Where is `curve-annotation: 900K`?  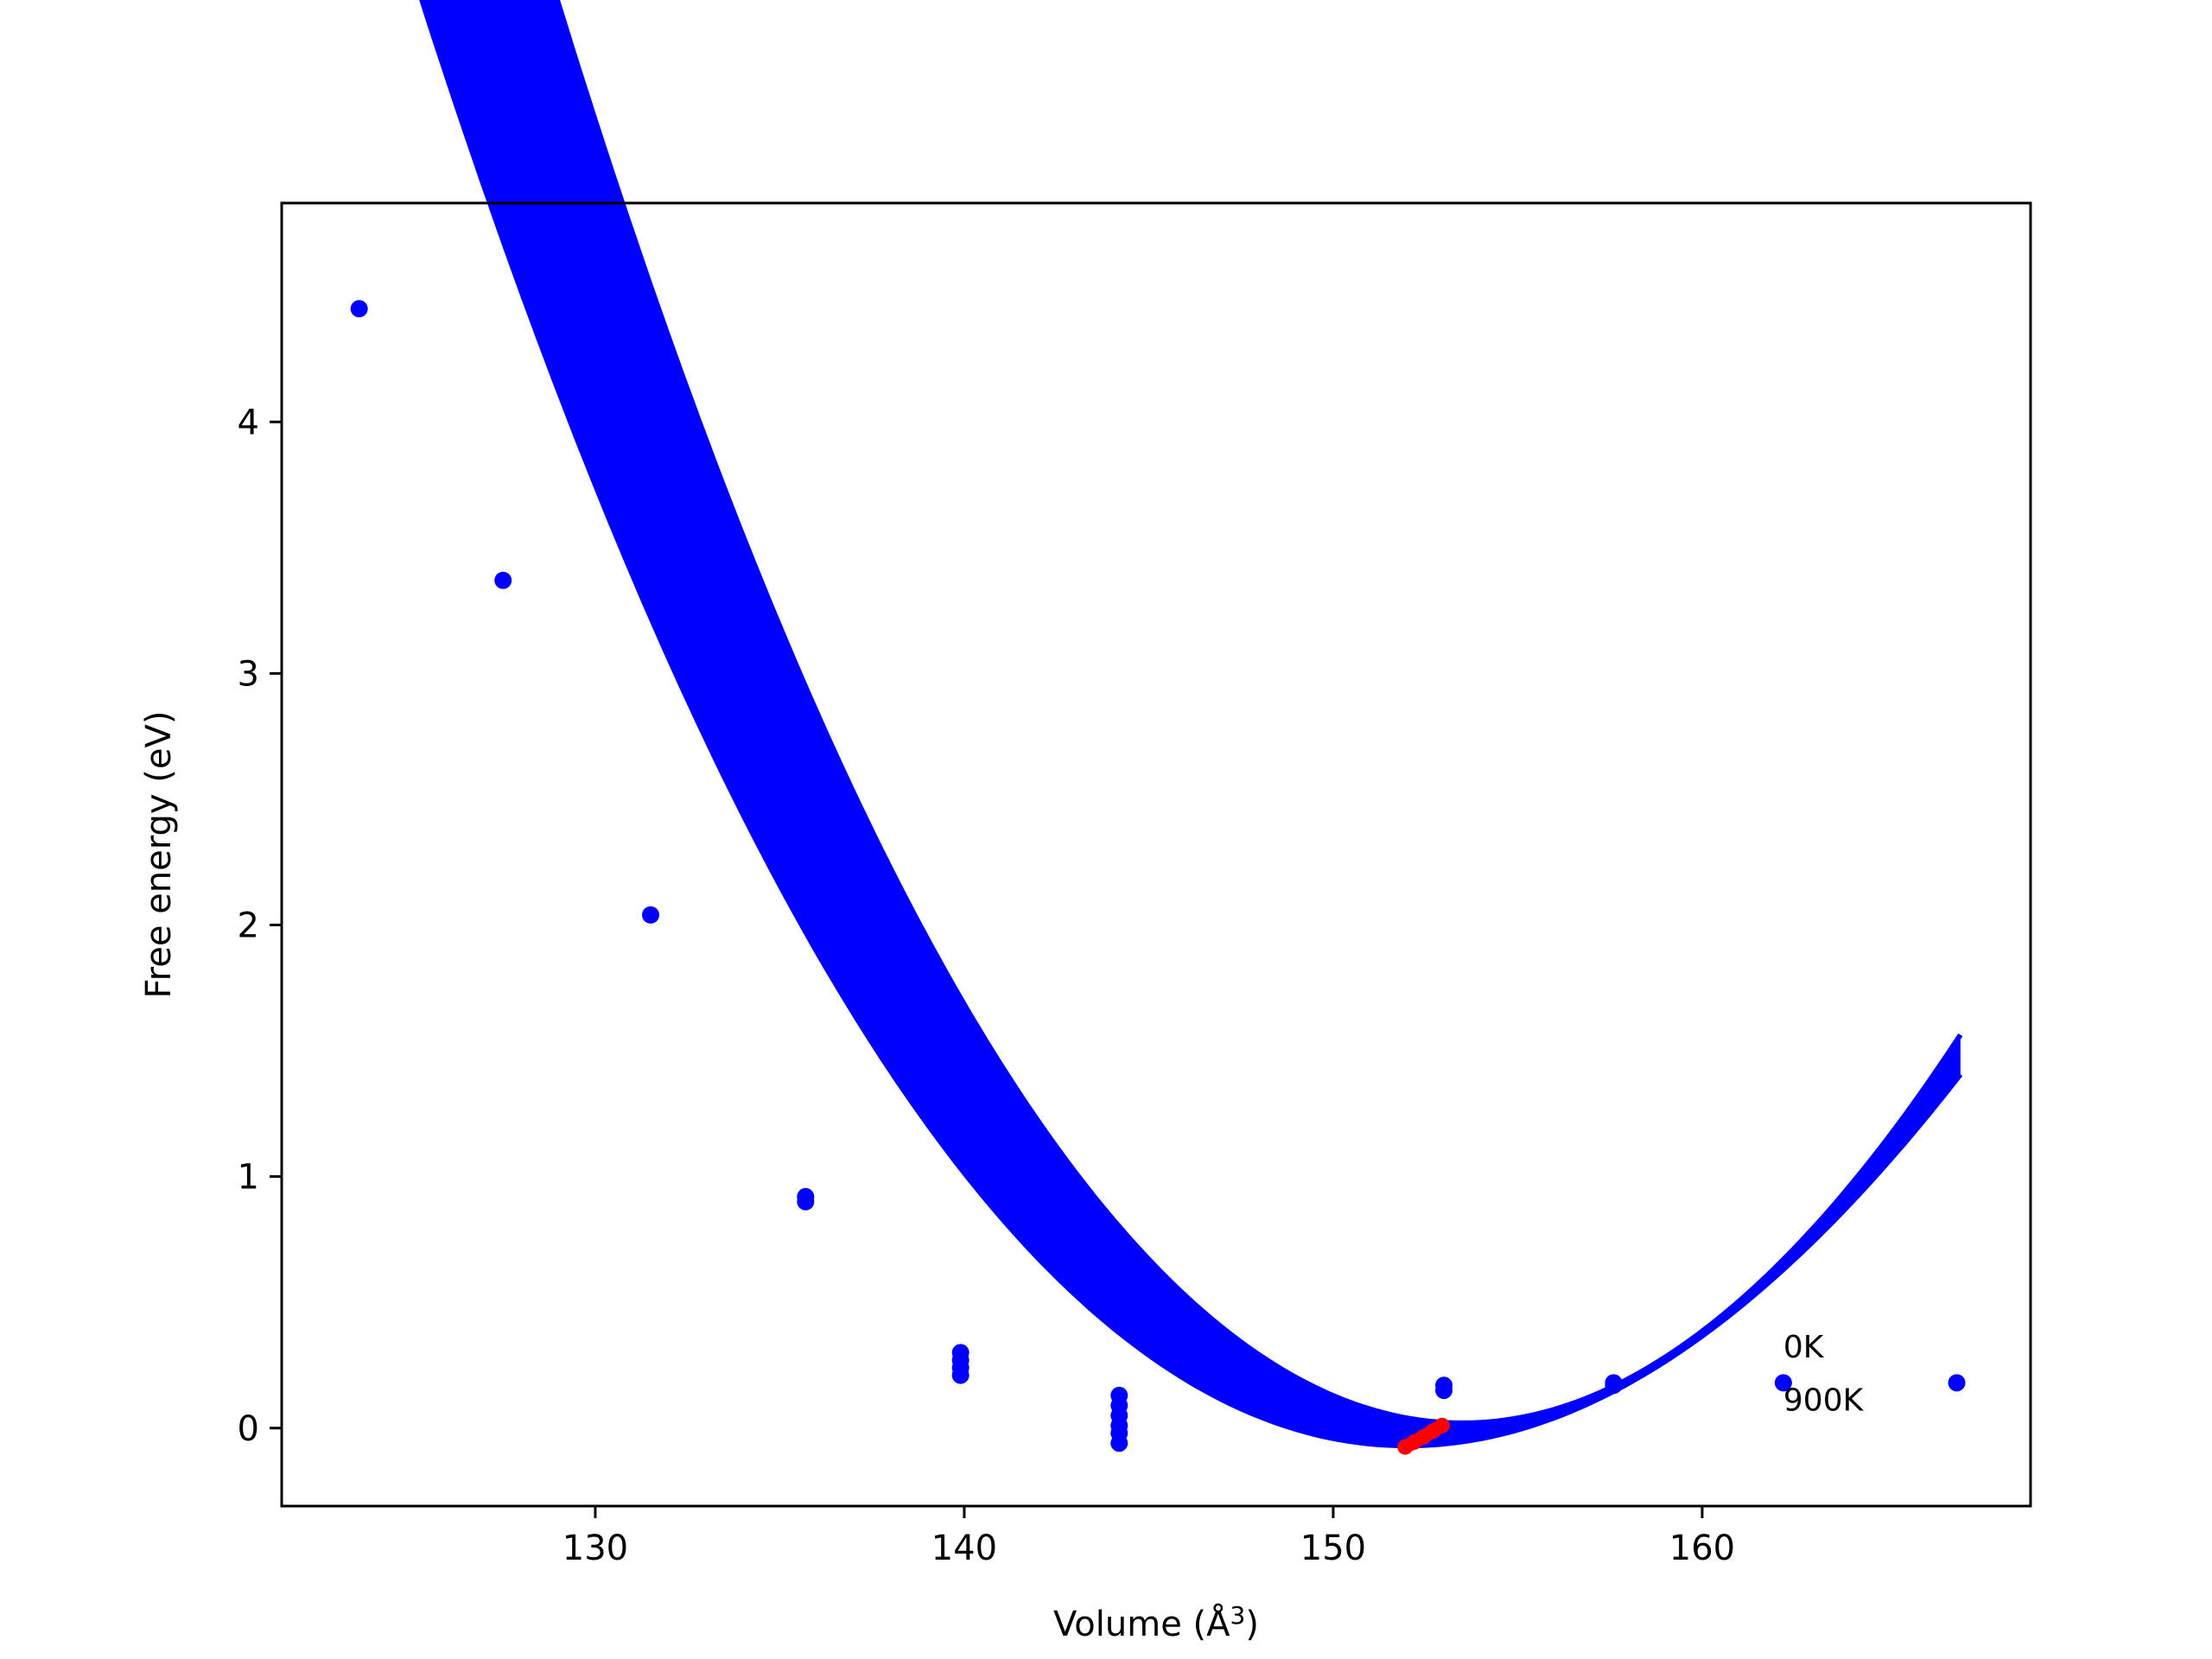
curve-annotation: 900K is located at coordinates (1824, 1400).